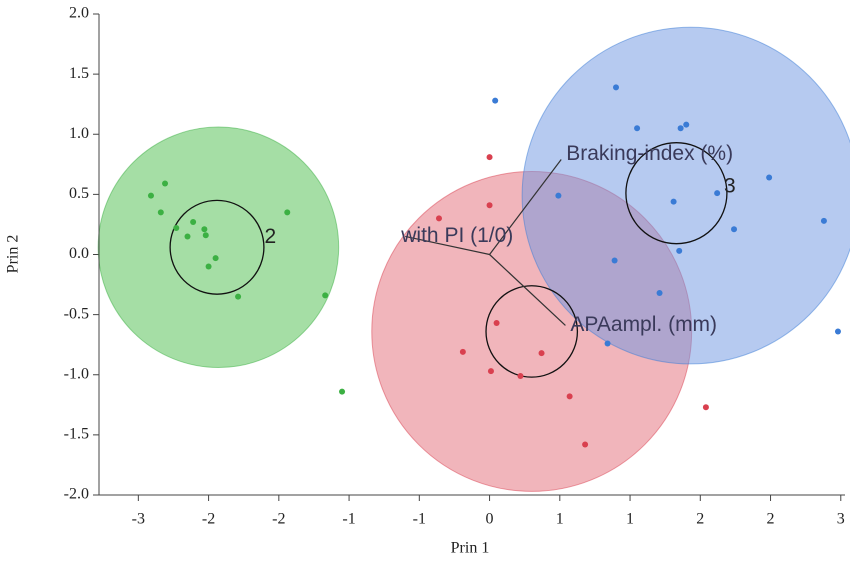 The image size is (850, 562). I want to click on x-tick-label: -3, so click(138, 519).